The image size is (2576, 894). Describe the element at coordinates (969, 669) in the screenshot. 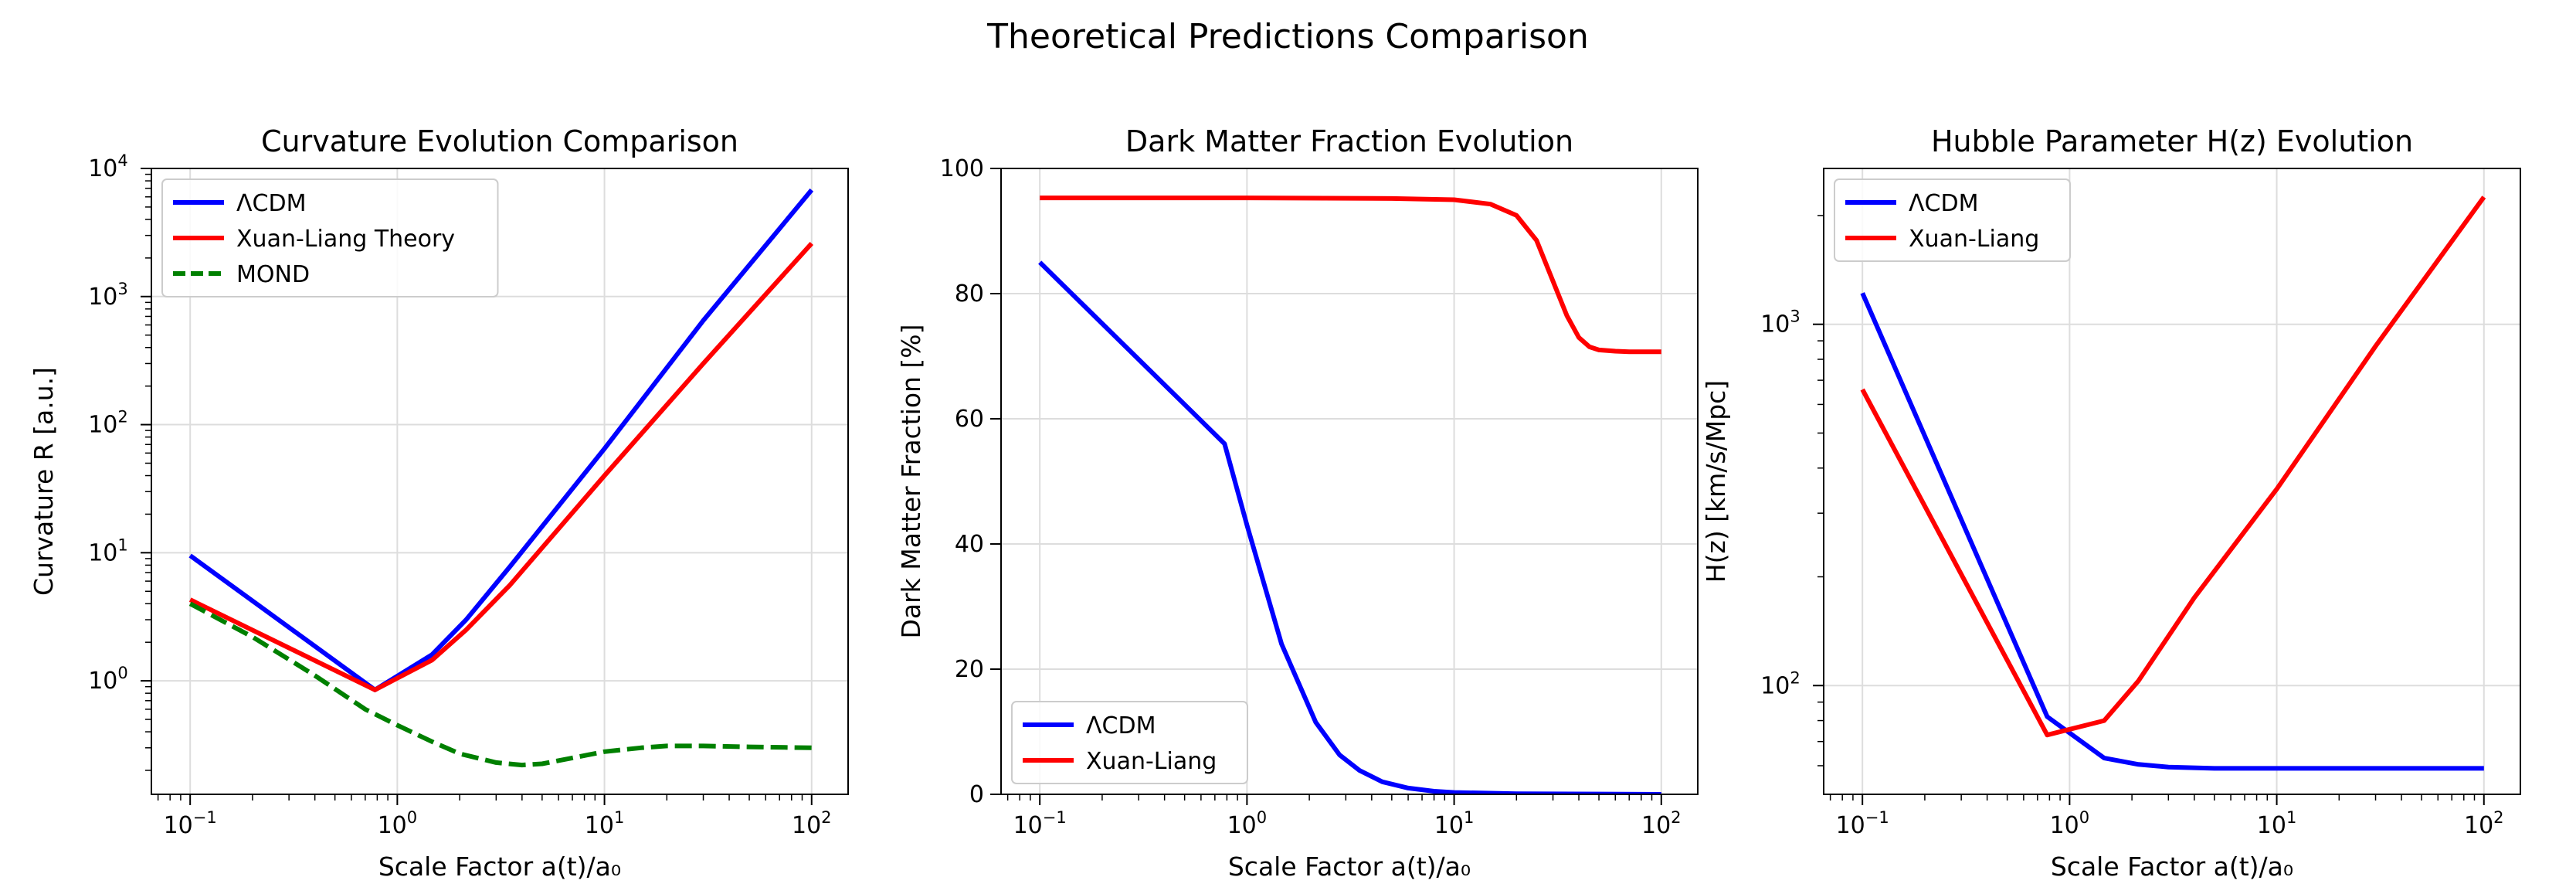

I see `y-tick-label: 20` at that location.